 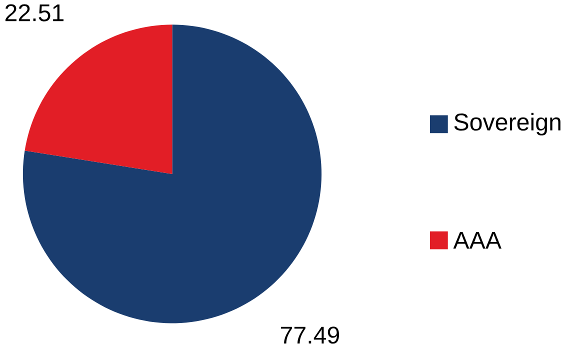 What do you see at coordinates (507, 124) in the screenshot?
I see `legend-label: Sovereign` at bounding box center [507, 124].